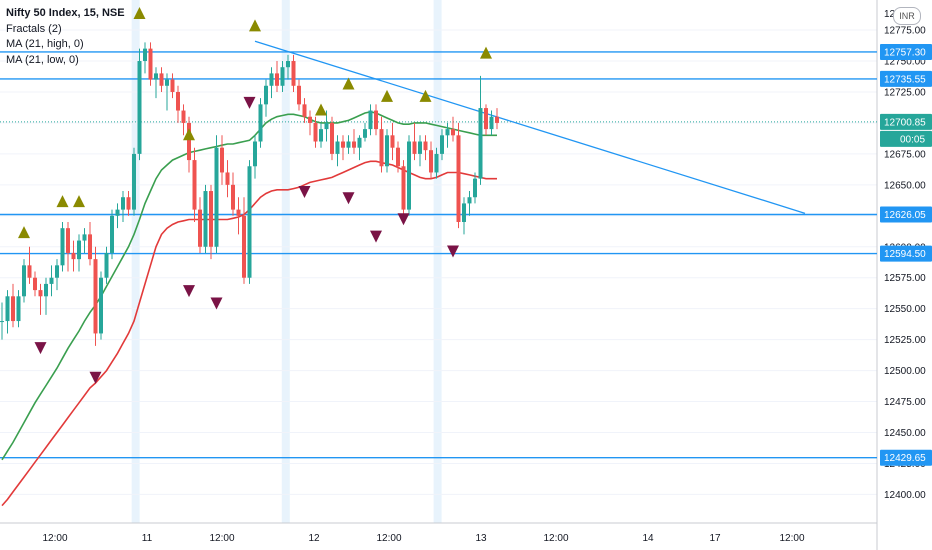  Describe the element at coordinates (65, 13) in the screenshot. I see `symbol-title: Nifty 50 Index, 15, NSE` at that location.